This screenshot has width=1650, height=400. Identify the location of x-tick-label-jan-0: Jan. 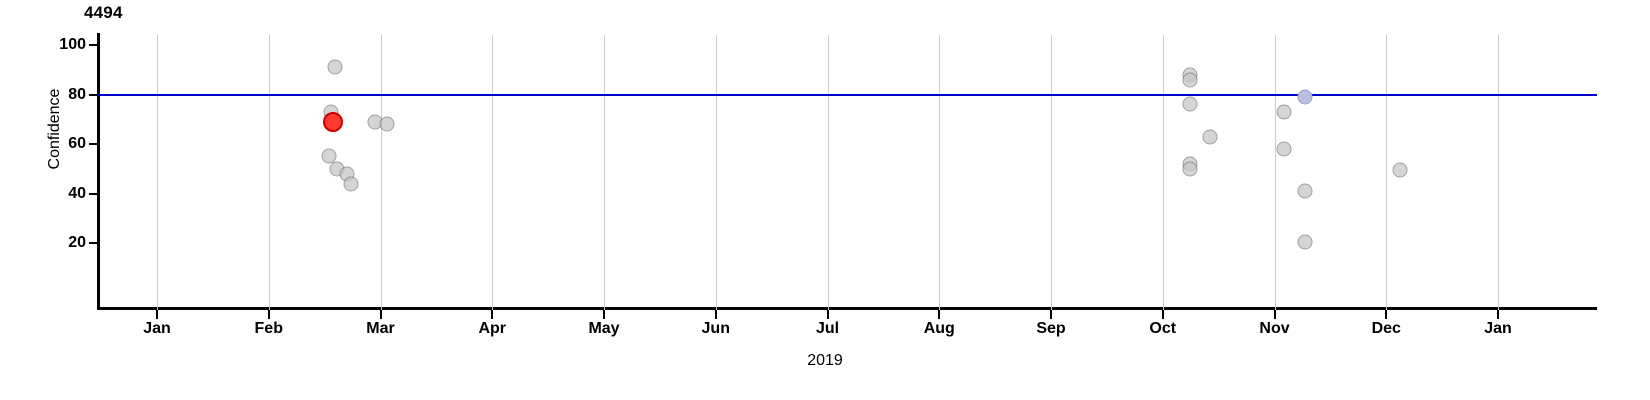
(157, 328).